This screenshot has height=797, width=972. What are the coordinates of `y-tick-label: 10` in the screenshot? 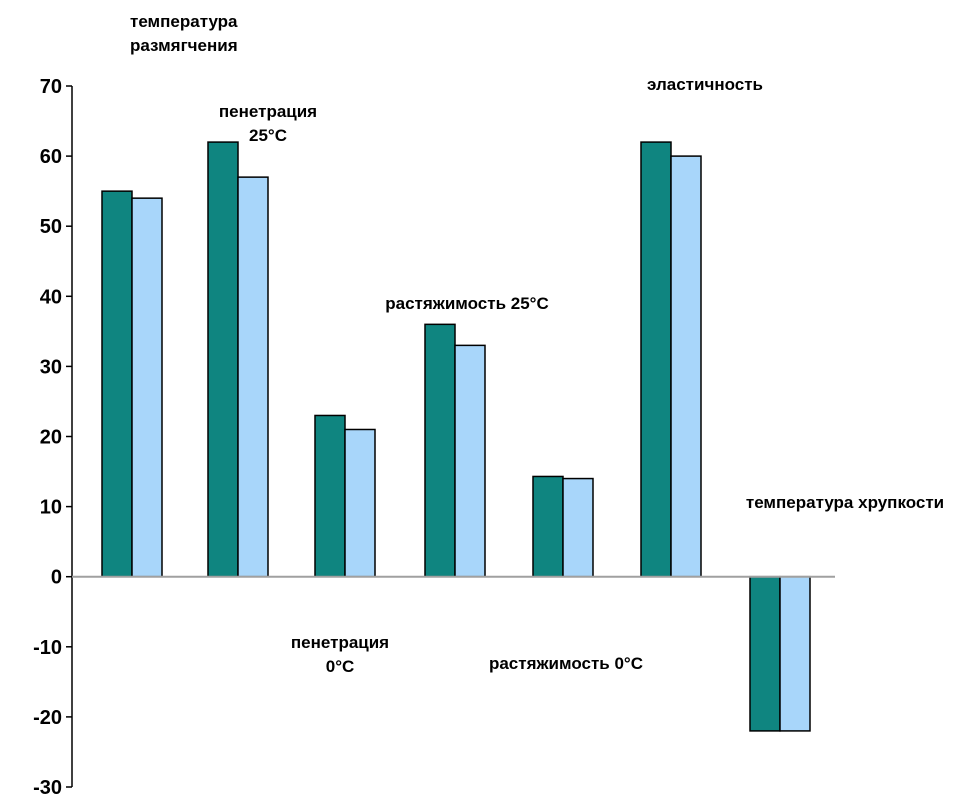 It's located at (51, 508).